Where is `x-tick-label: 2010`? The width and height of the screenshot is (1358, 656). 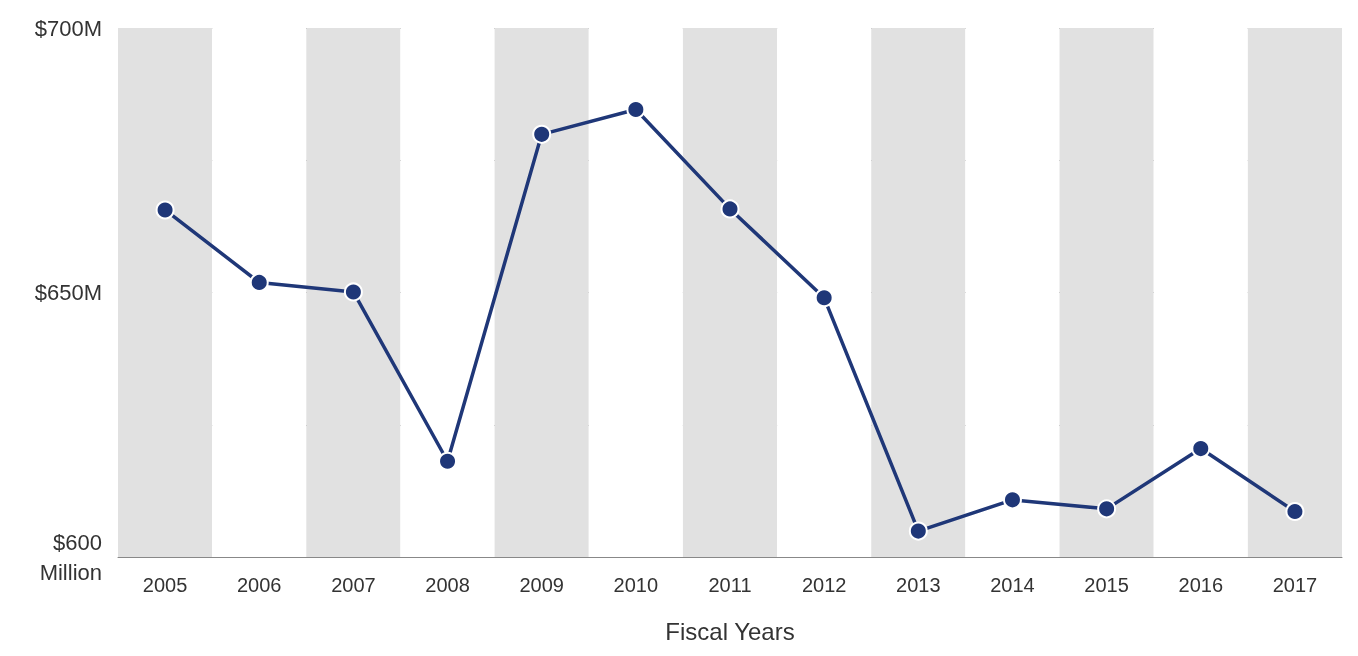 x-tick-label: 2010 is located at coordinates (636, 585).